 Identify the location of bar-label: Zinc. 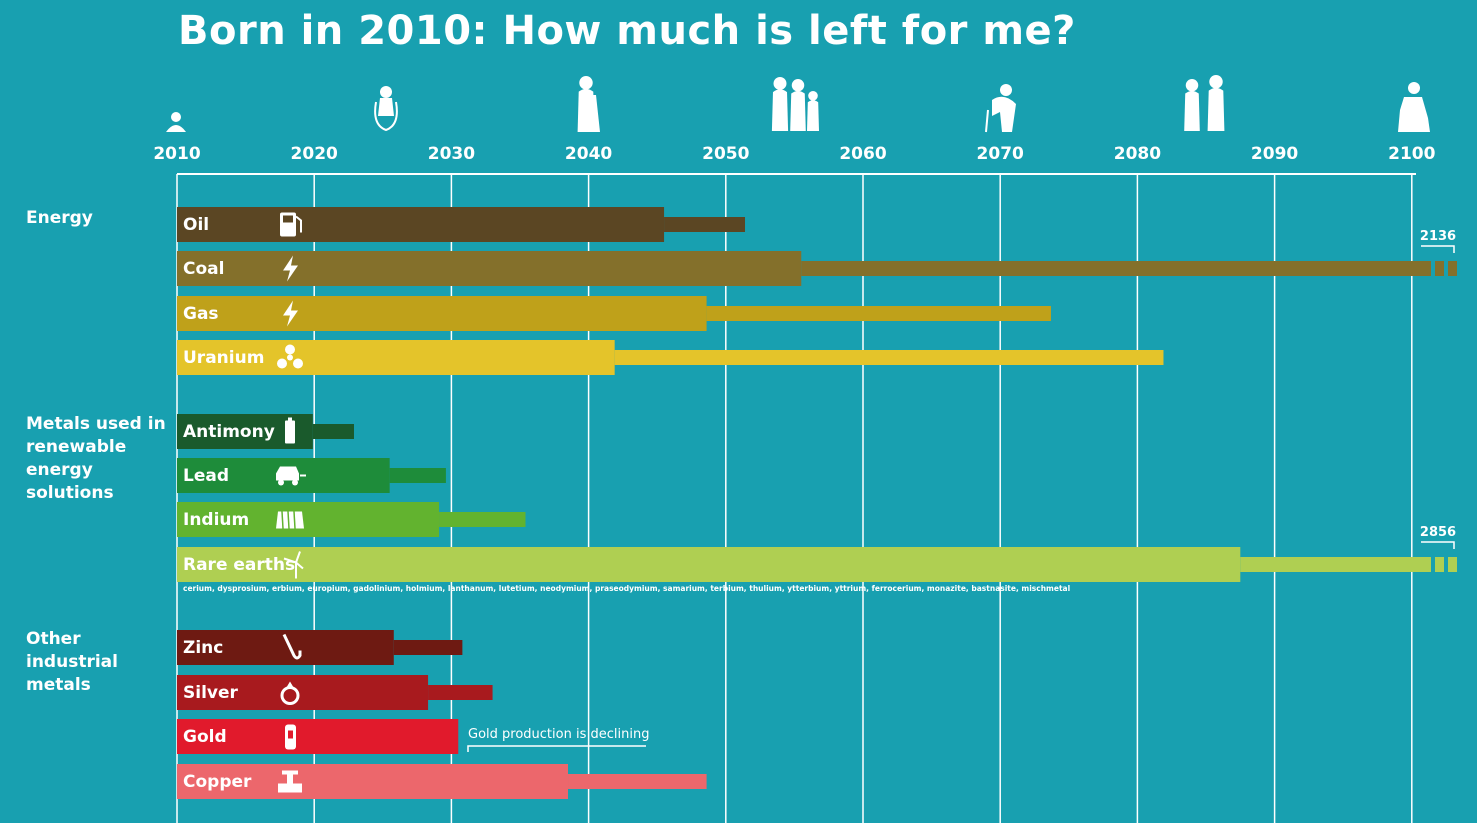
(203, 648).